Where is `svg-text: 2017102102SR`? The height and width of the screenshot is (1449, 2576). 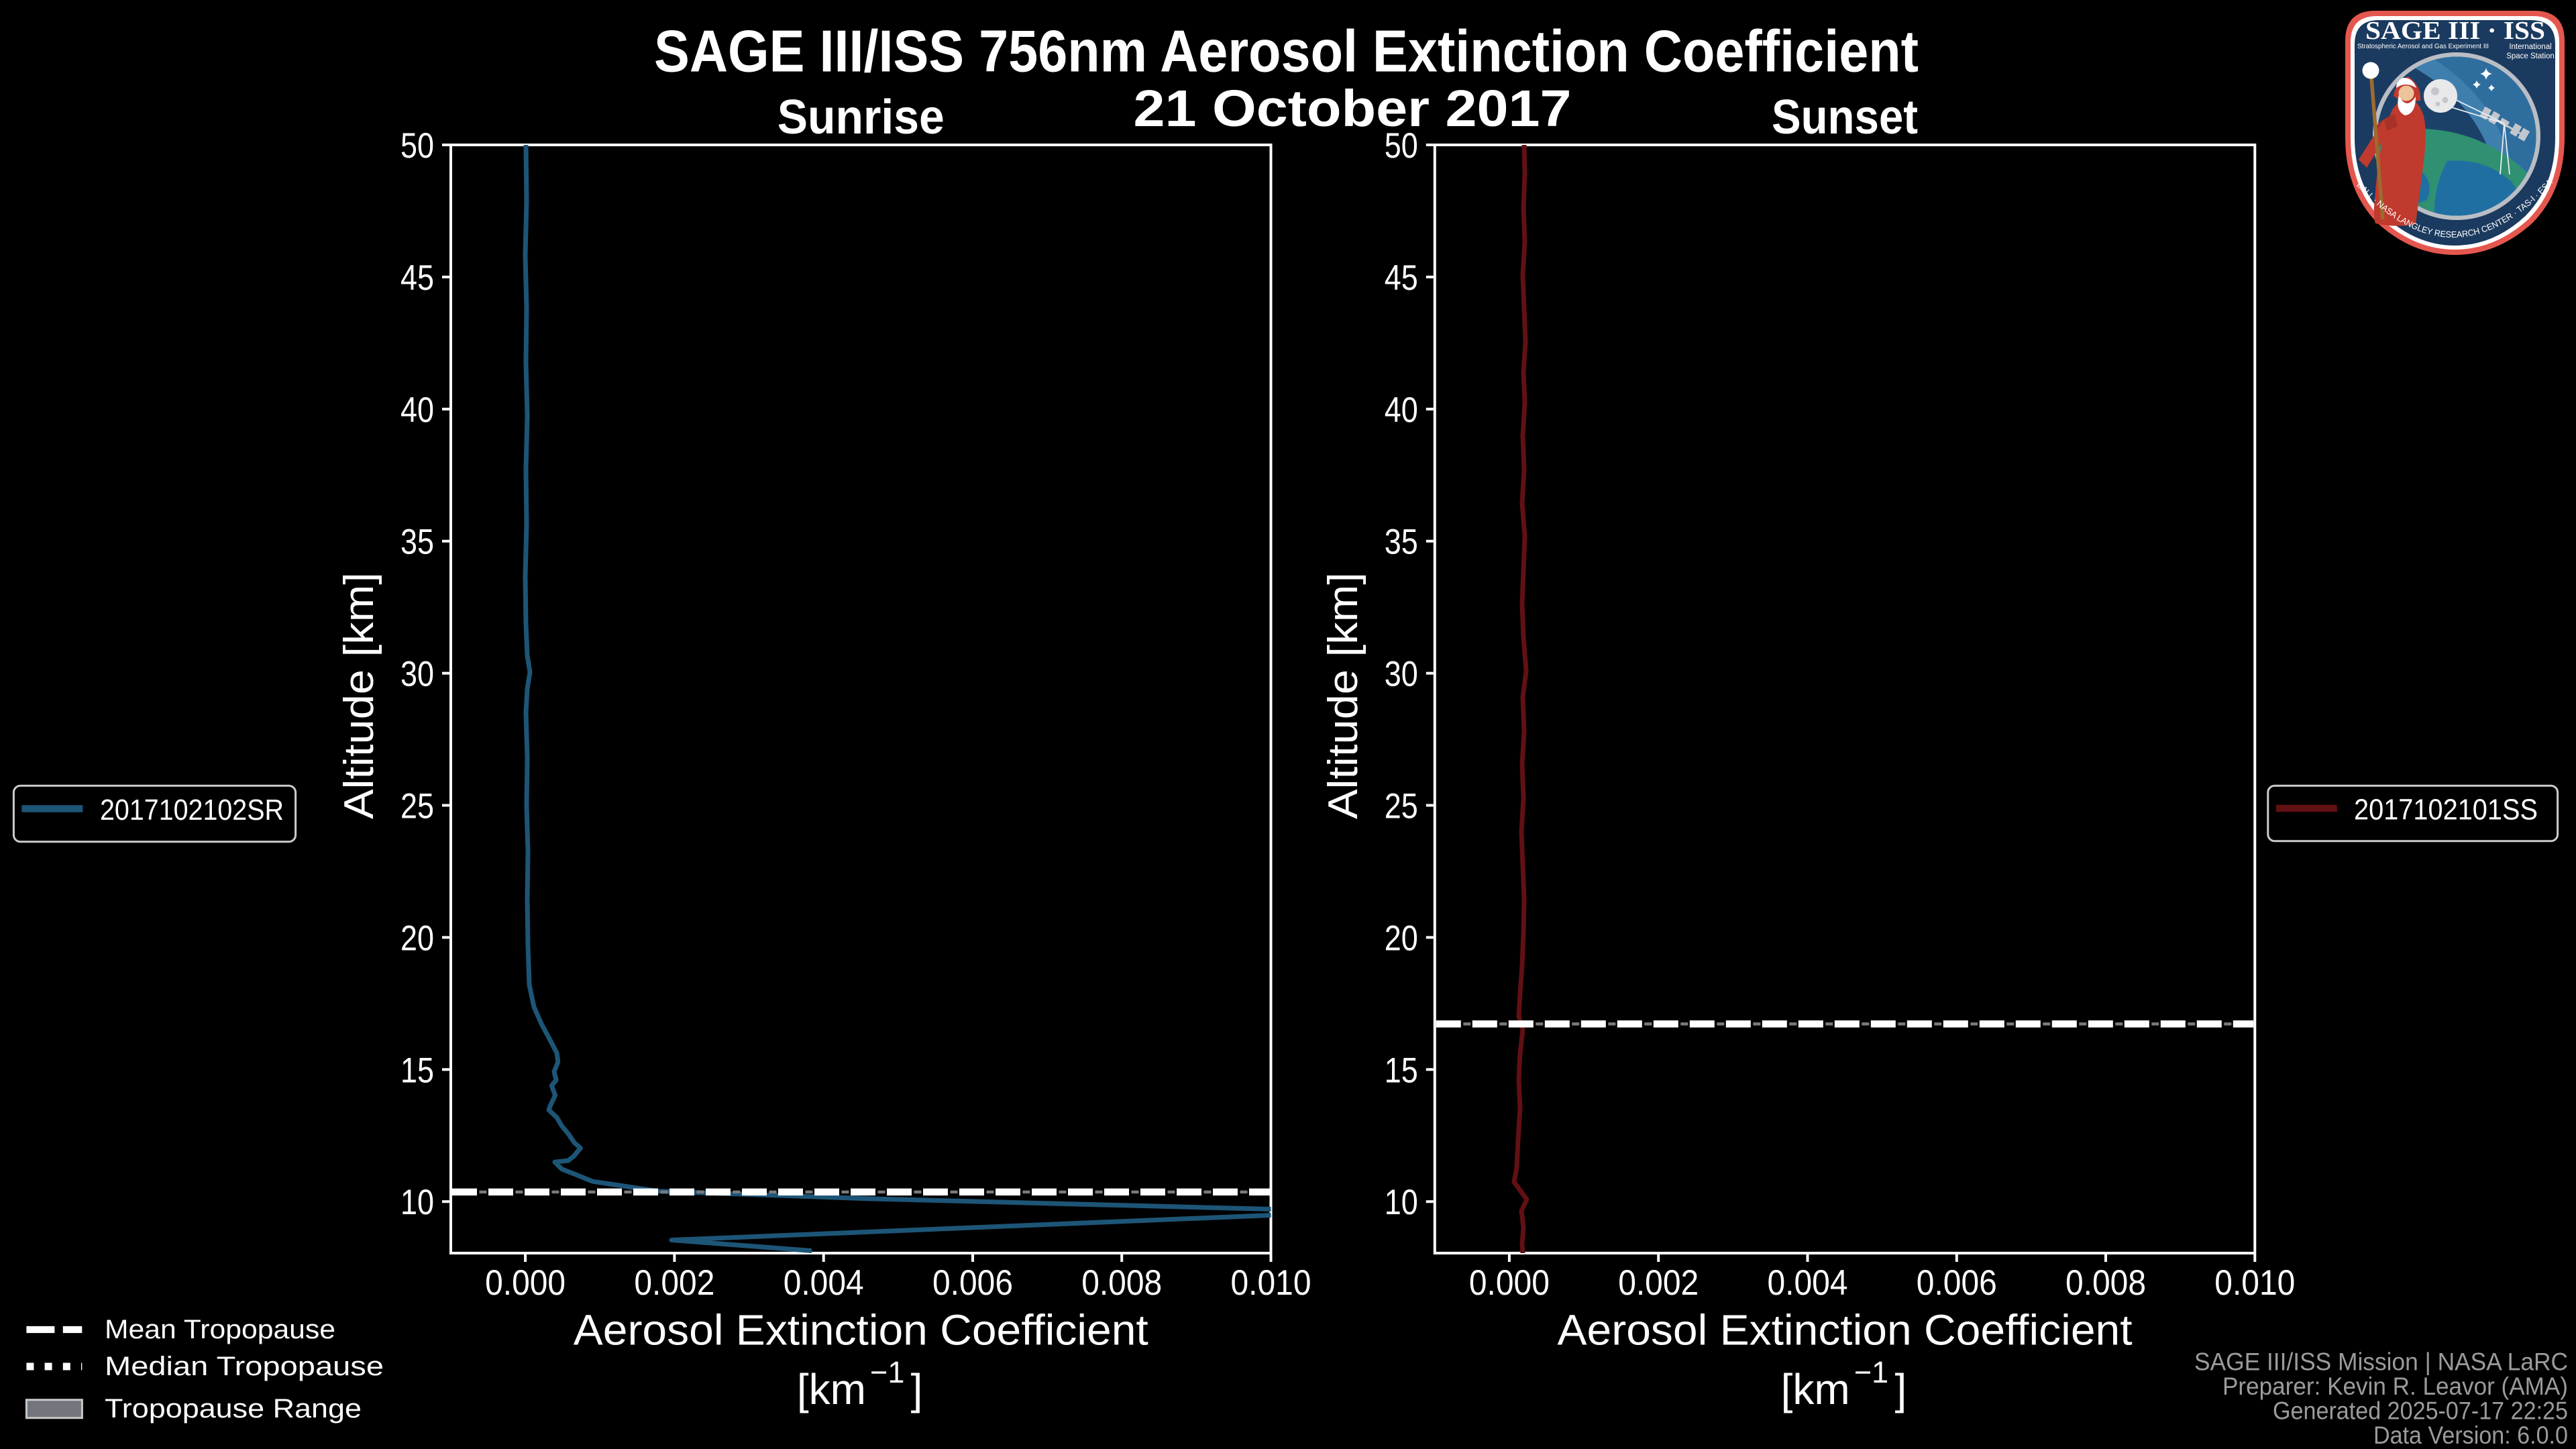 svg-text: 2017102102SR is located at coordinates (192, 810).